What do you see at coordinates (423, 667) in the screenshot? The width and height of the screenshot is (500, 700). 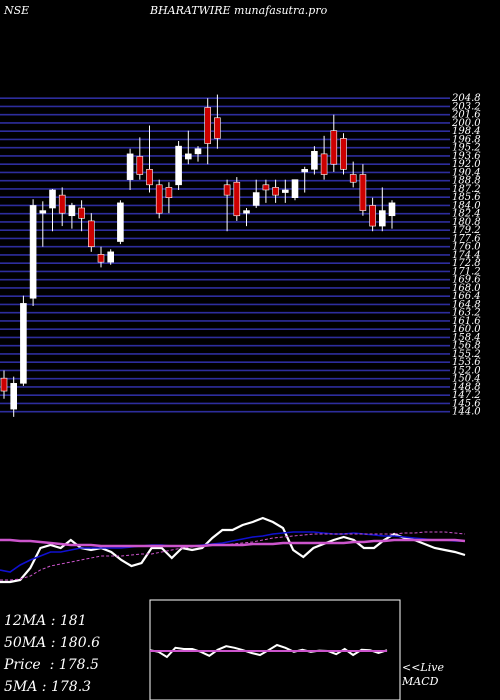 I see `macd-live-label: <<Live` at bounding box center [423, 667].